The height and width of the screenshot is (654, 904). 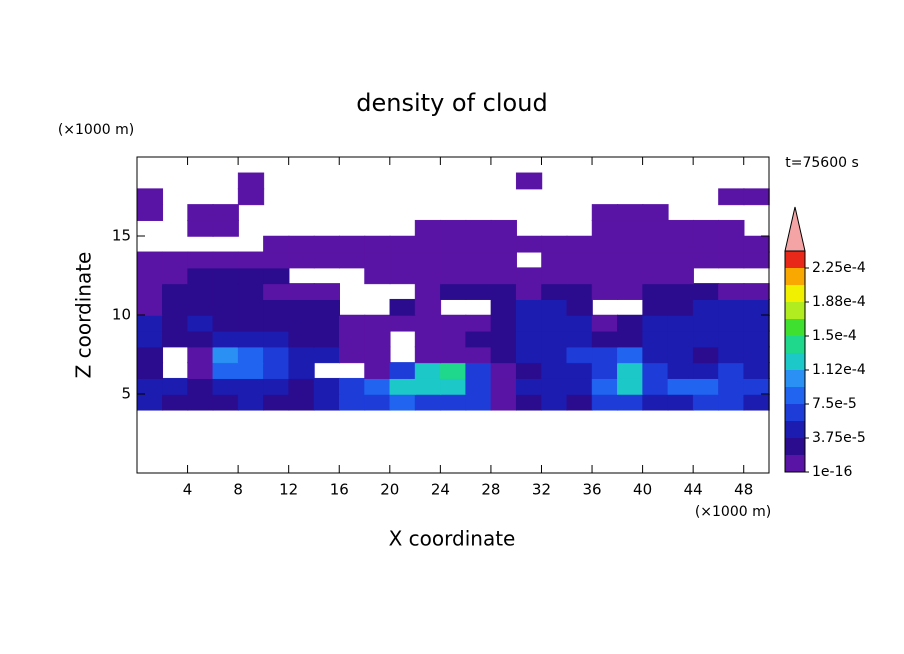 I want to click on y-unit: (×1000 m), so click(x=96, y=130).